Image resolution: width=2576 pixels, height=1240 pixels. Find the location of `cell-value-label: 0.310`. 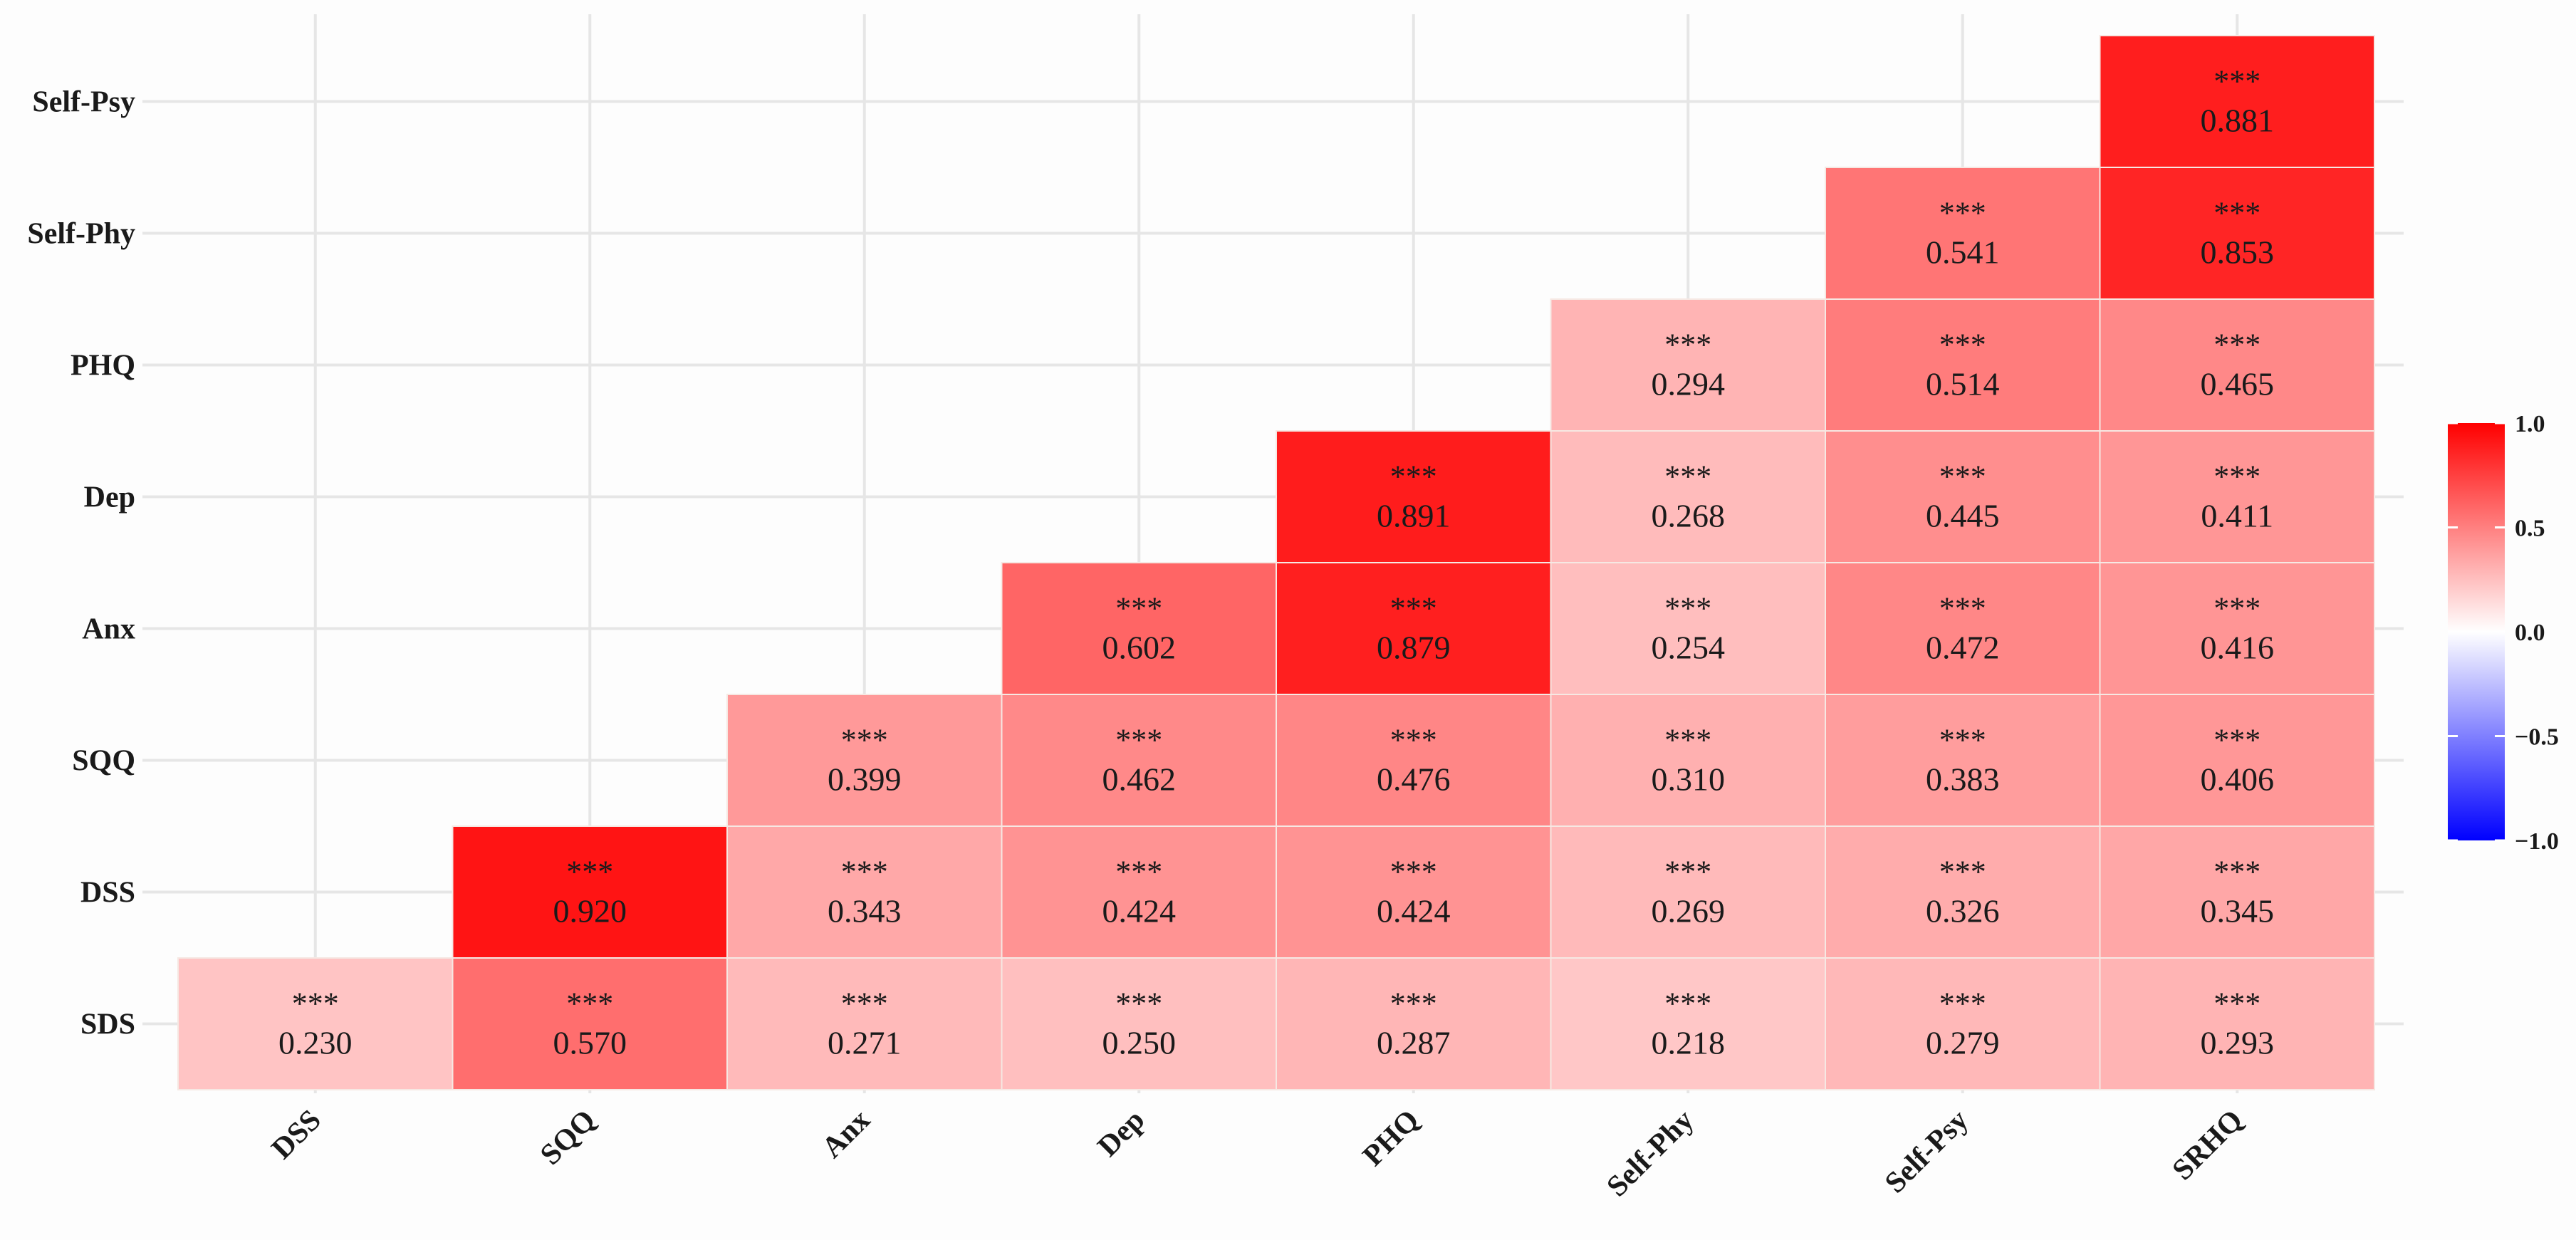

cell-value-label: 0.310 is located at coordinates (1689, 780).